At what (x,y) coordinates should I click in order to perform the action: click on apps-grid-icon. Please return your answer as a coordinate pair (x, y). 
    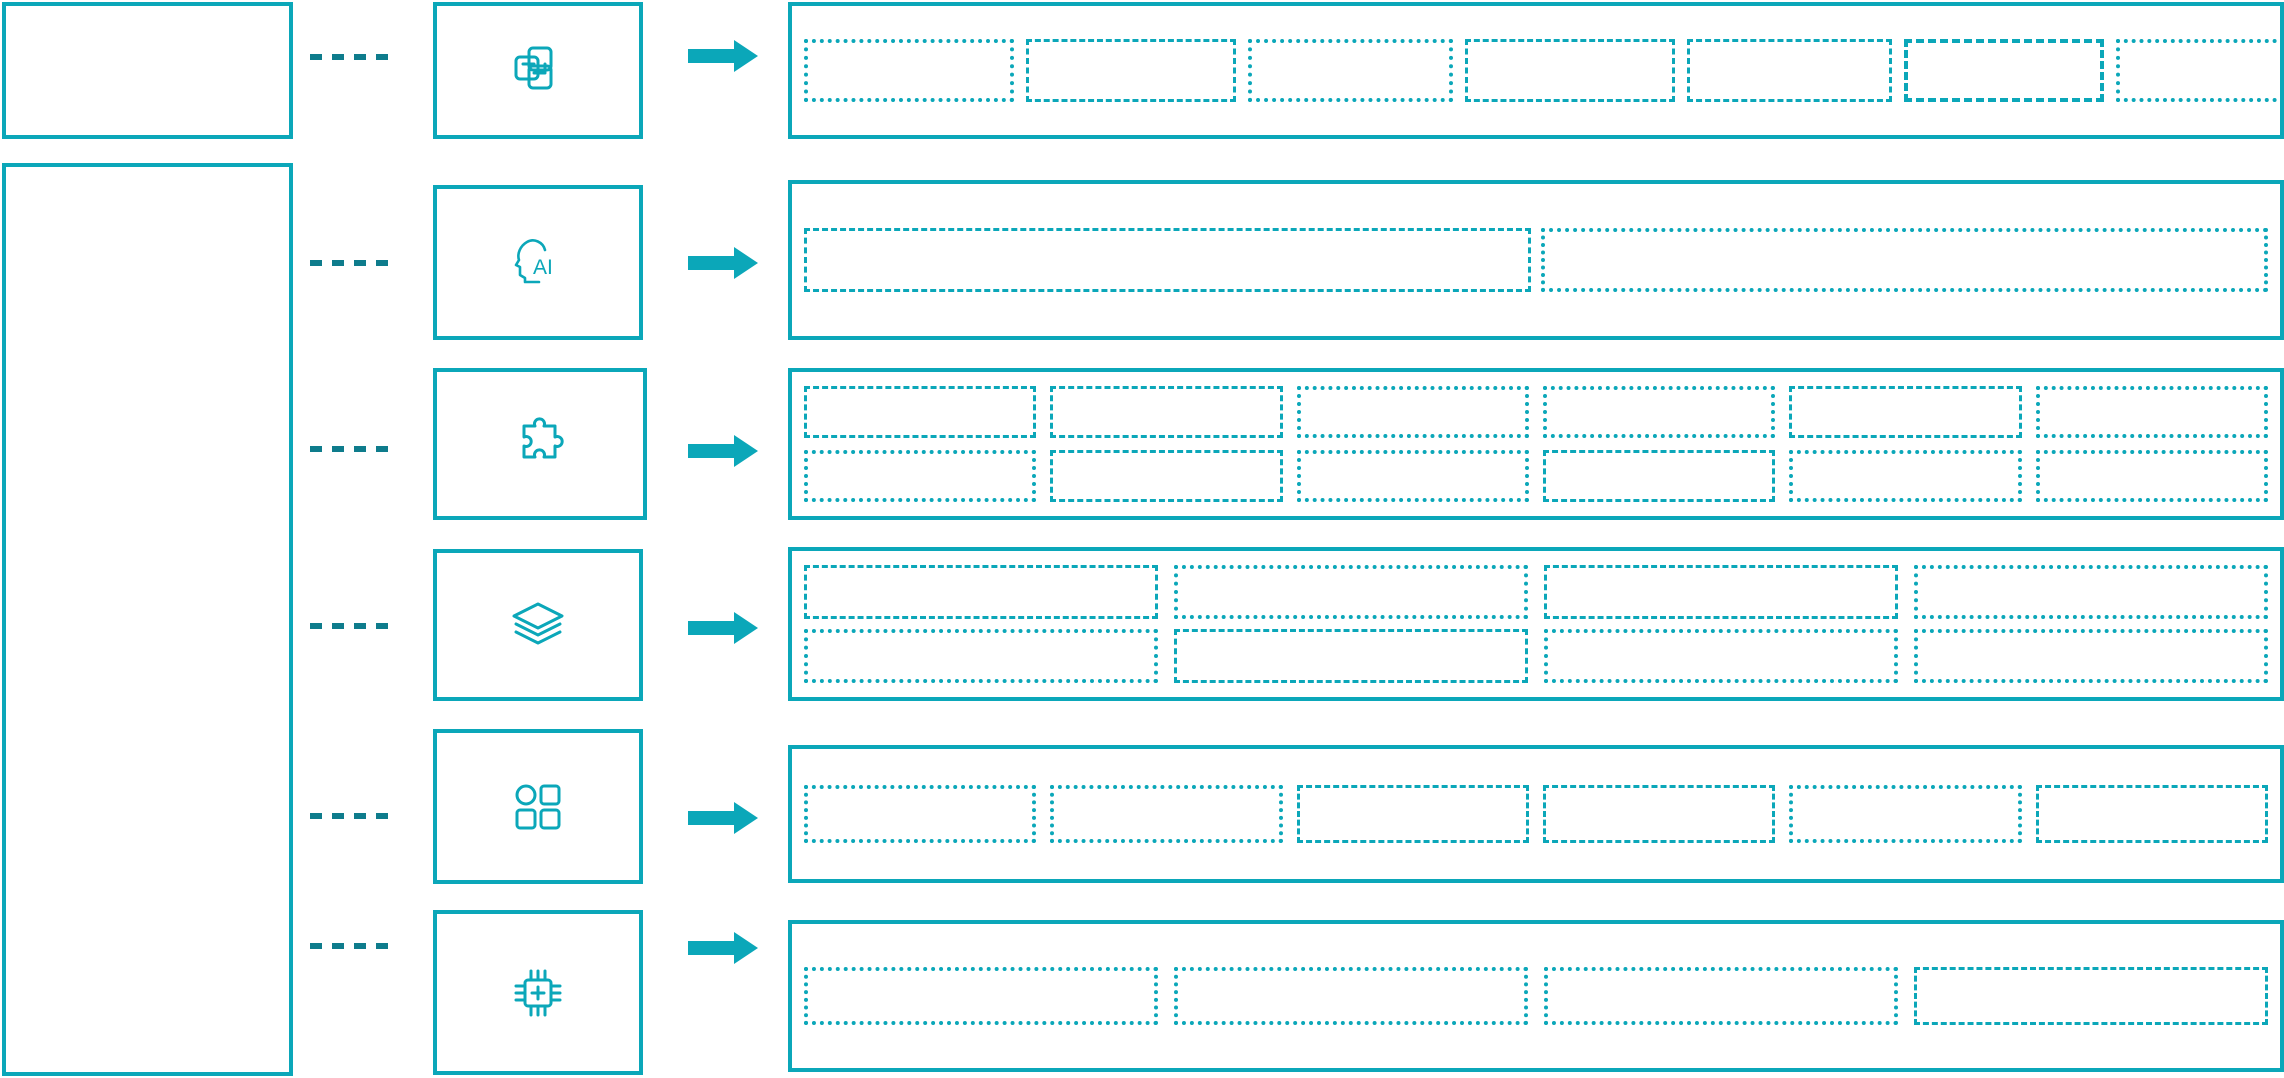
    Looking at the image, I should click on (538, 807).